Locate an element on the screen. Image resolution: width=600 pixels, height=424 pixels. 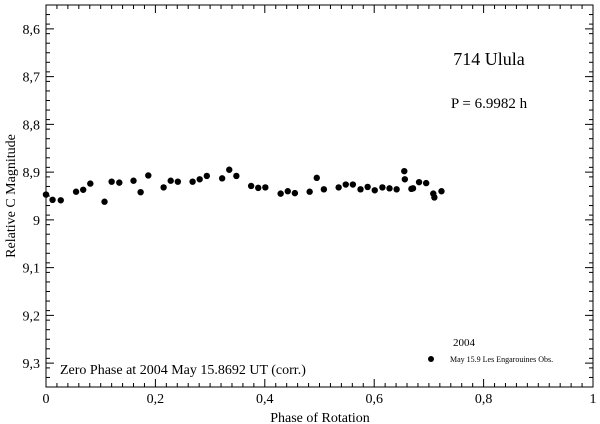
y-axis-title: Relative C Magnitude is located at coordinates (11, 196).